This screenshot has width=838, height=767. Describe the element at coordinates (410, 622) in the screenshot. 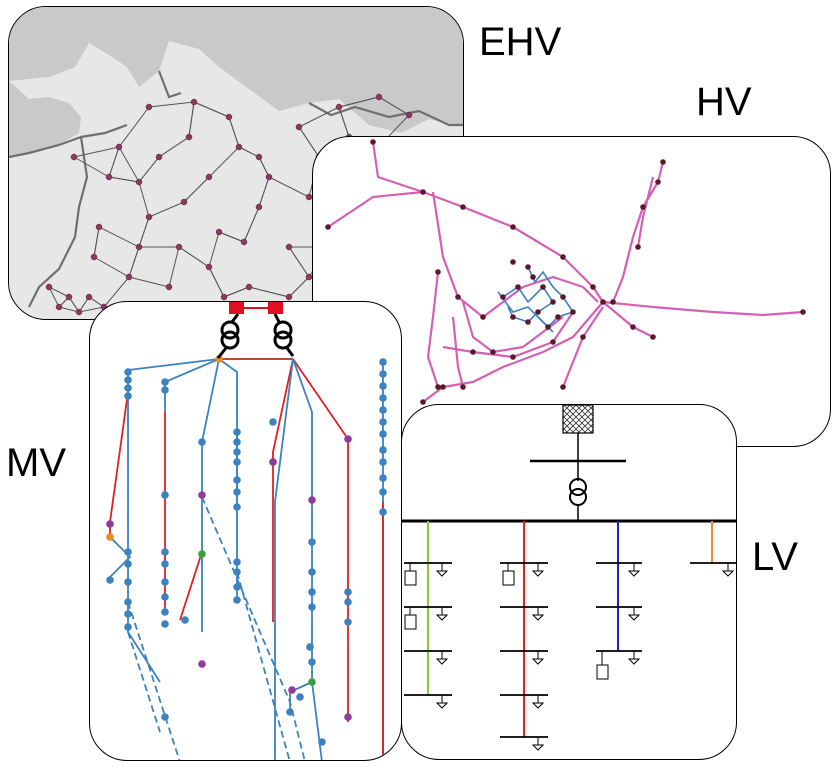

I see `house-icon` at that location.